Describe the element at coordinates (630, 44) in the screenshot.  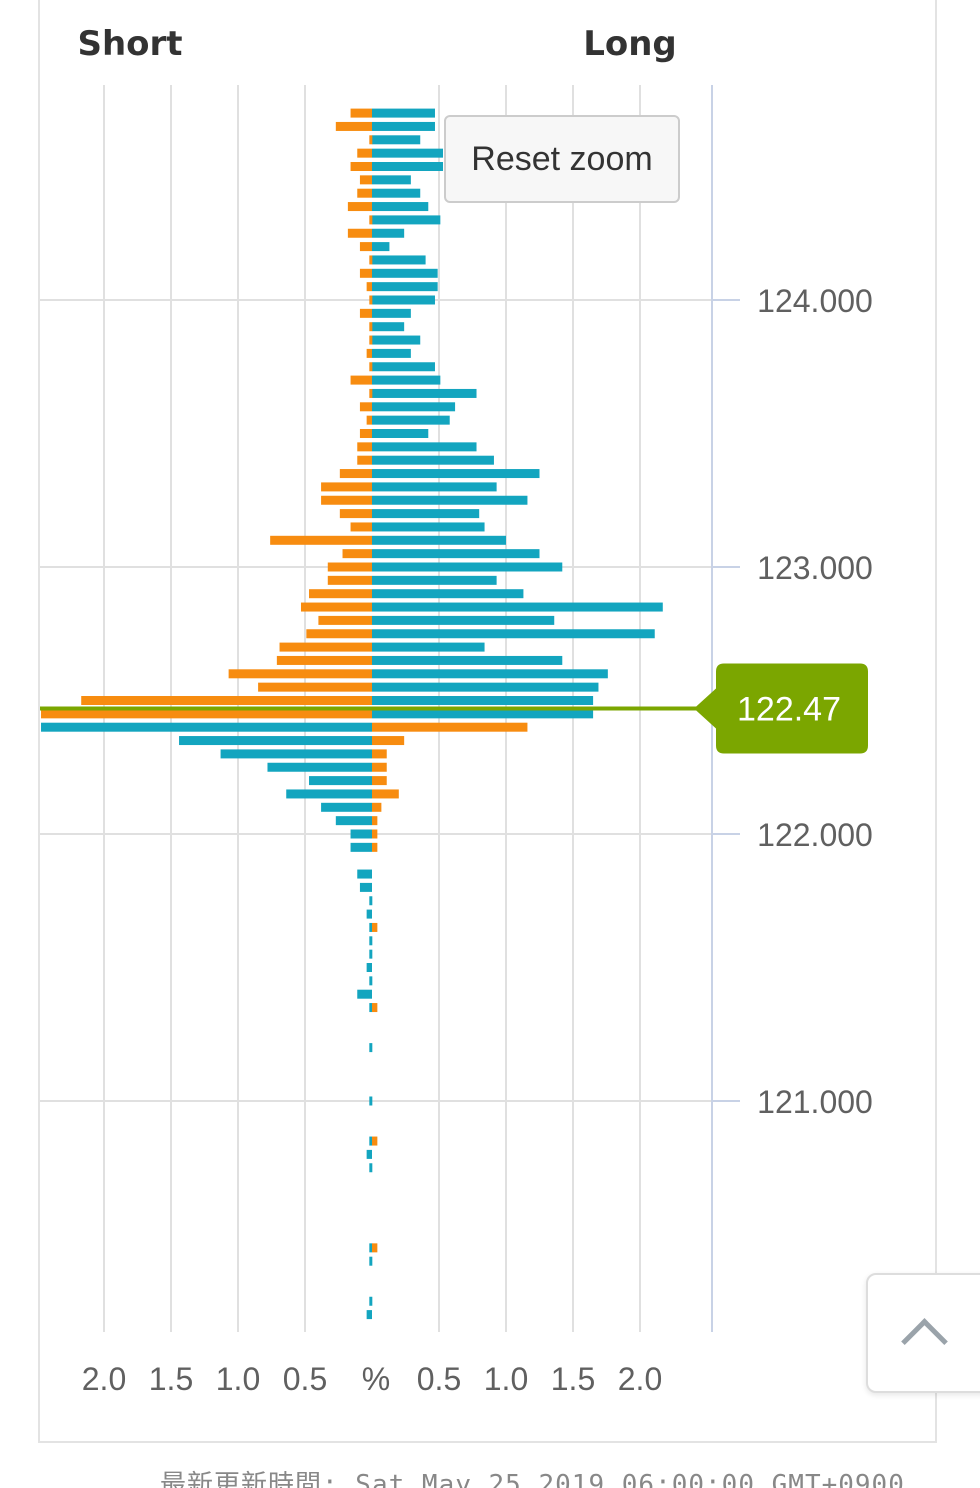
I see `long-side-label: Long` at that location.